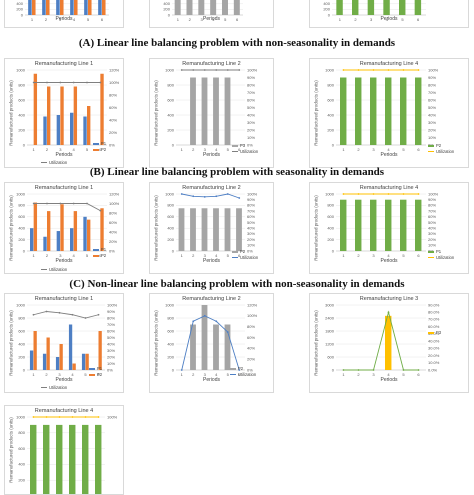 This screenshot has height=495, width=474. I want to click on legend: P3, so click(434, 333).